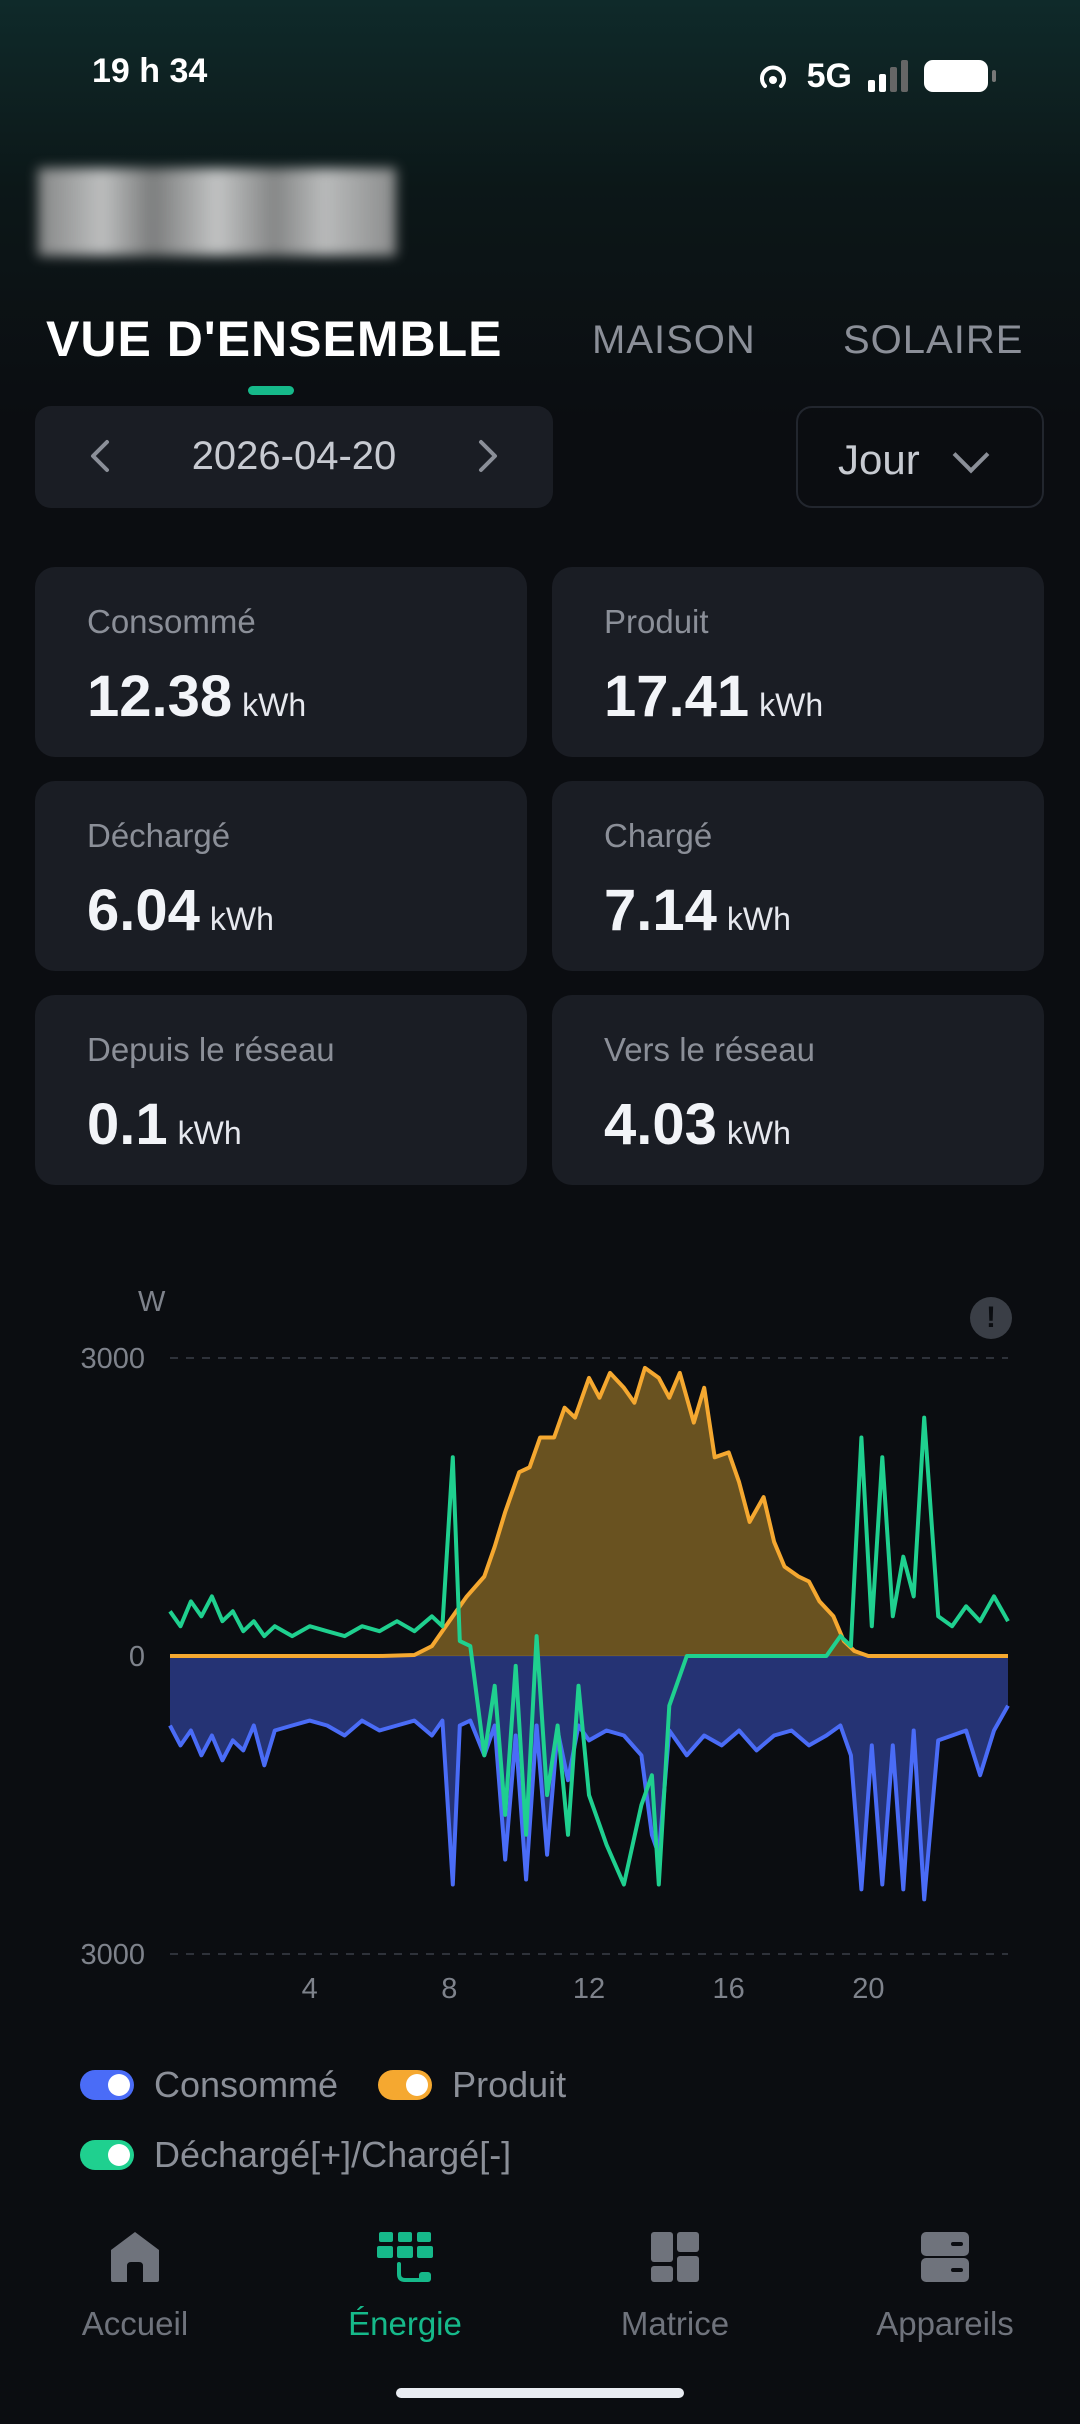 The width and height of the screenshot is (1080, 2424). Describe the element at coordinates (100, 462) in the screenshot. I see `chevron-left-icon` at that location.